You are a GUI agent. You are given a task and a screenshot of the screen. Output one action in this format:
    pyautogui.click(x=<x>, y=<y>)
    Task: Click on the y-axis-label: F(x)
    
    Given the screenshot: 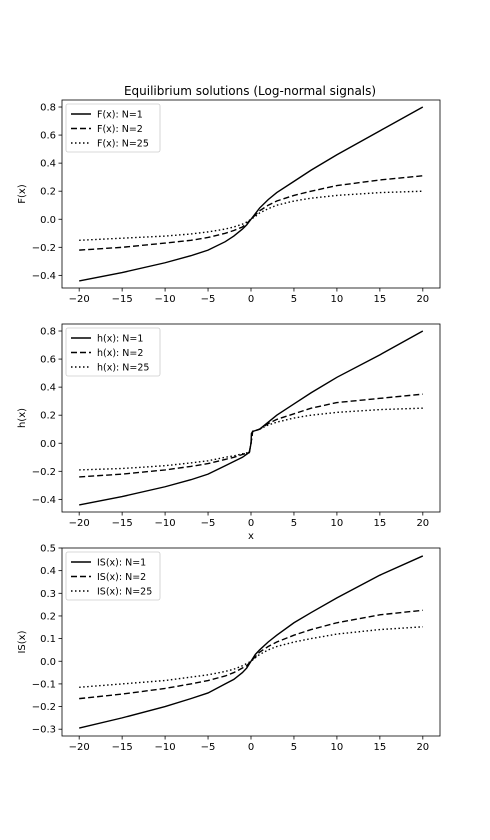 What is the action you would take?
    pyautogui.click(x=22, y=194)
    